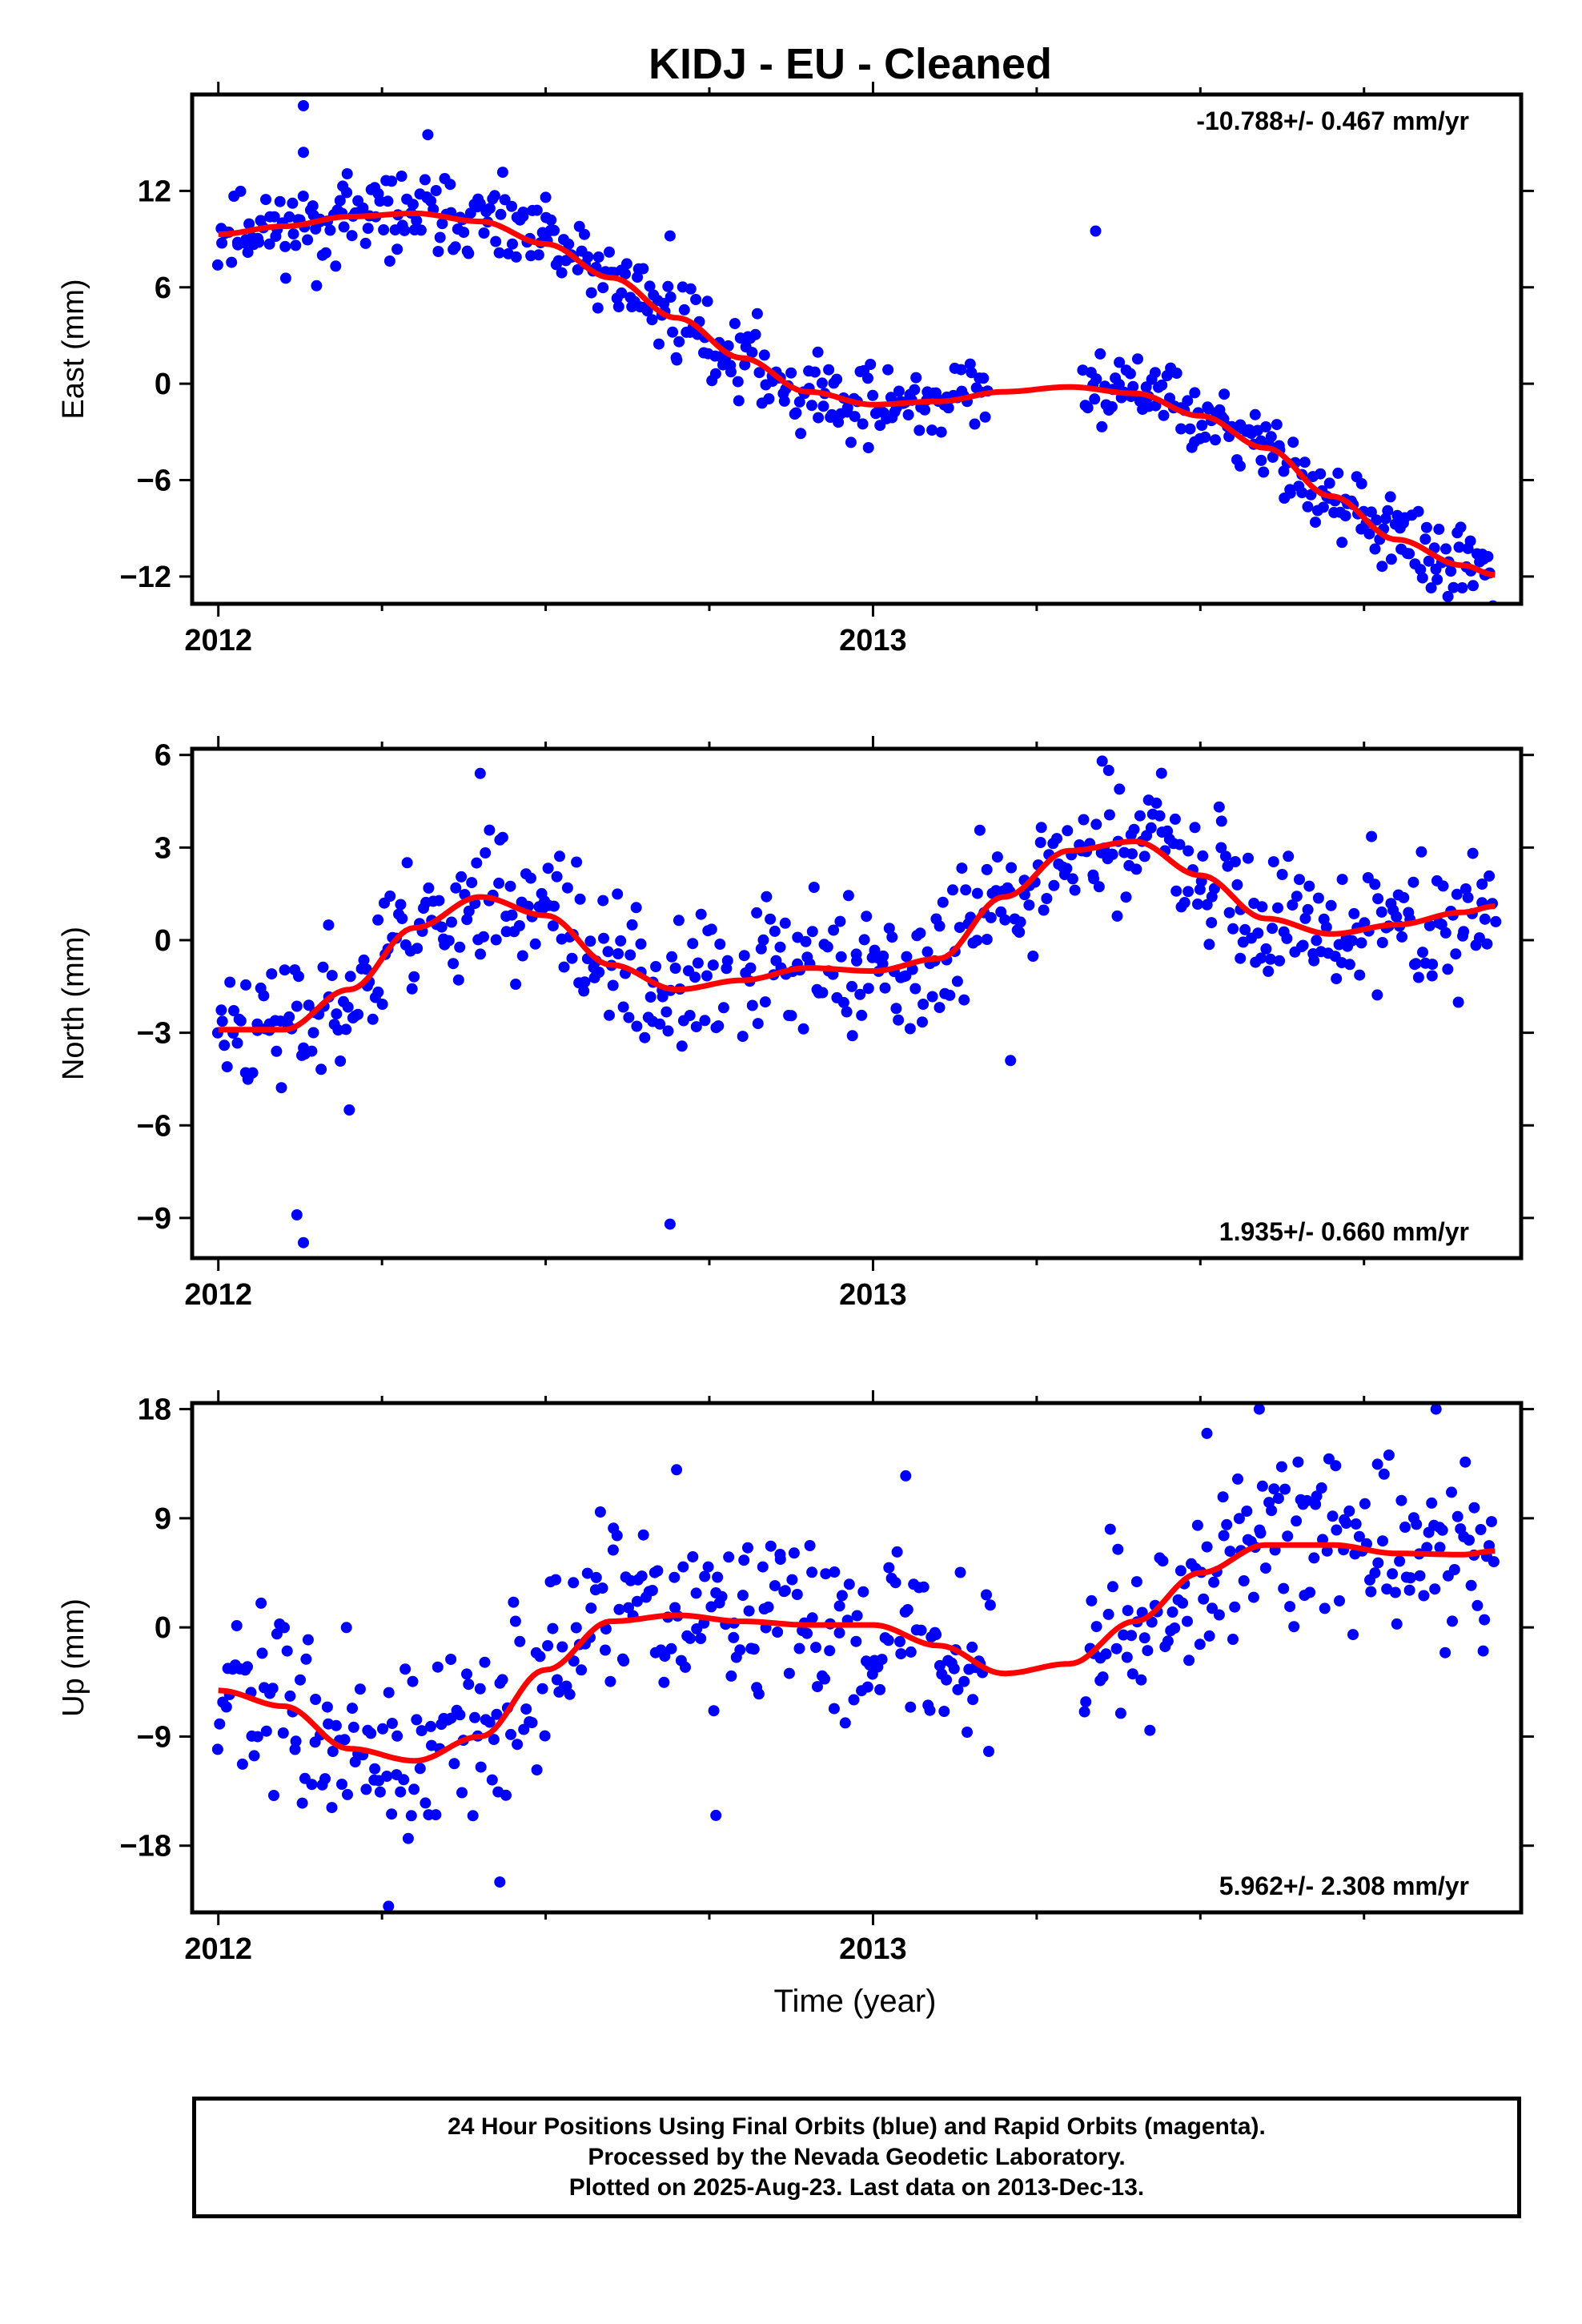 The width and height of the screenshot is (1582, 2324). What do you see at coordinates (154, 481) in the screenshot?
I see `y-tick-label: −6` at bounding box center [154, 481].